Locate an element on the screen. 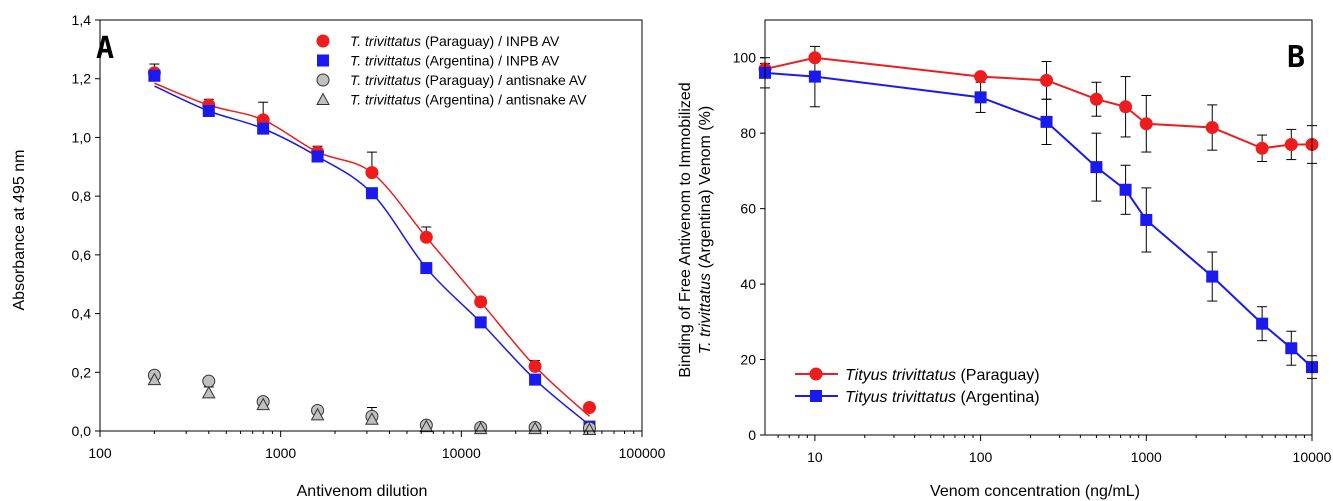 The image size is (1333, 501). panel-a-legend-label: T. trivittatus (Paraguay) / INPB AV is located at coordinates (455, 41).